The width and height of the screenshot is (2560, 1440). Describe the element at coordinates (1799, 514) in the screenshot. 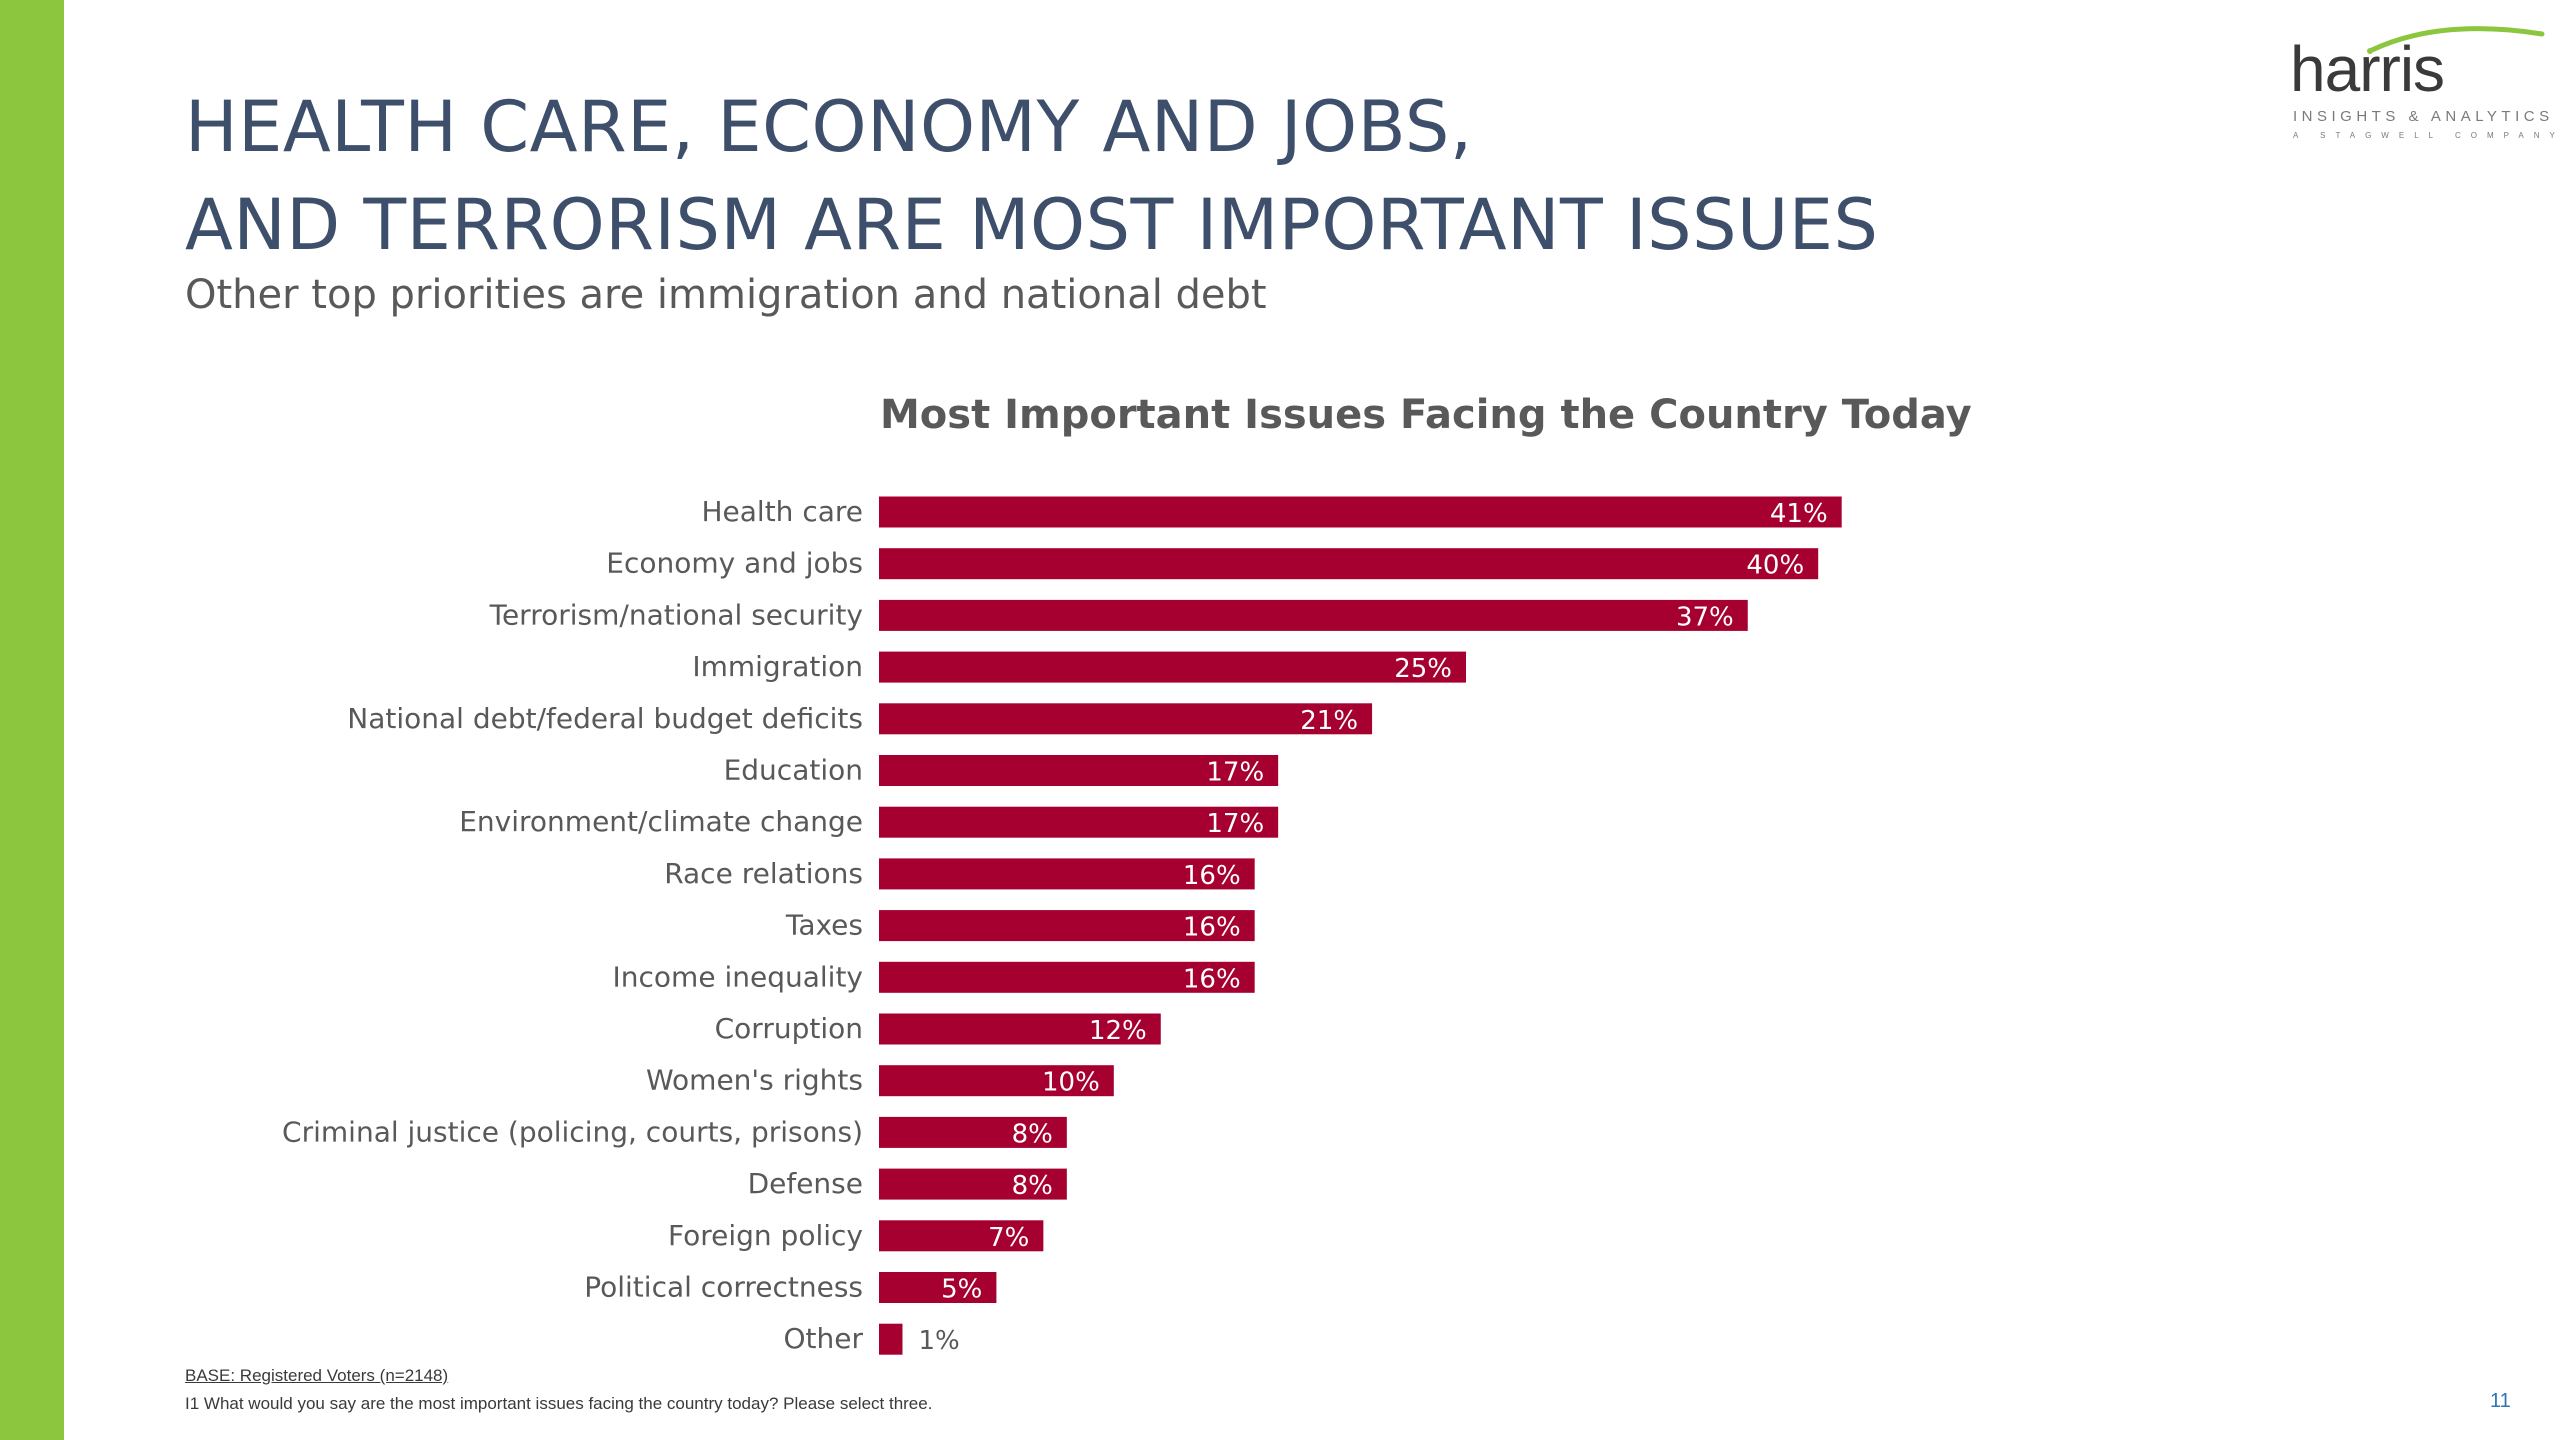

I see `value-label: 41%` at that location.